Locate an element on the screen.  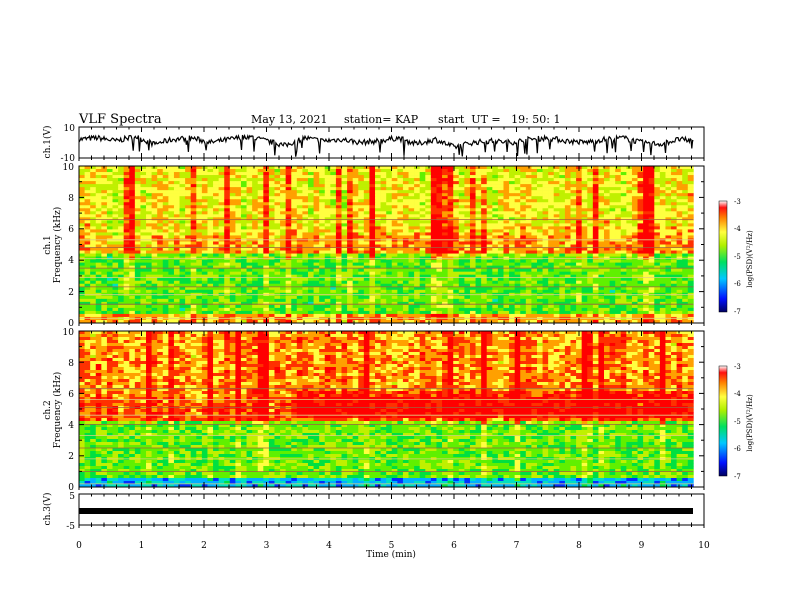
ch1-ytick-6: 6 is located at coordinates (71, 230).